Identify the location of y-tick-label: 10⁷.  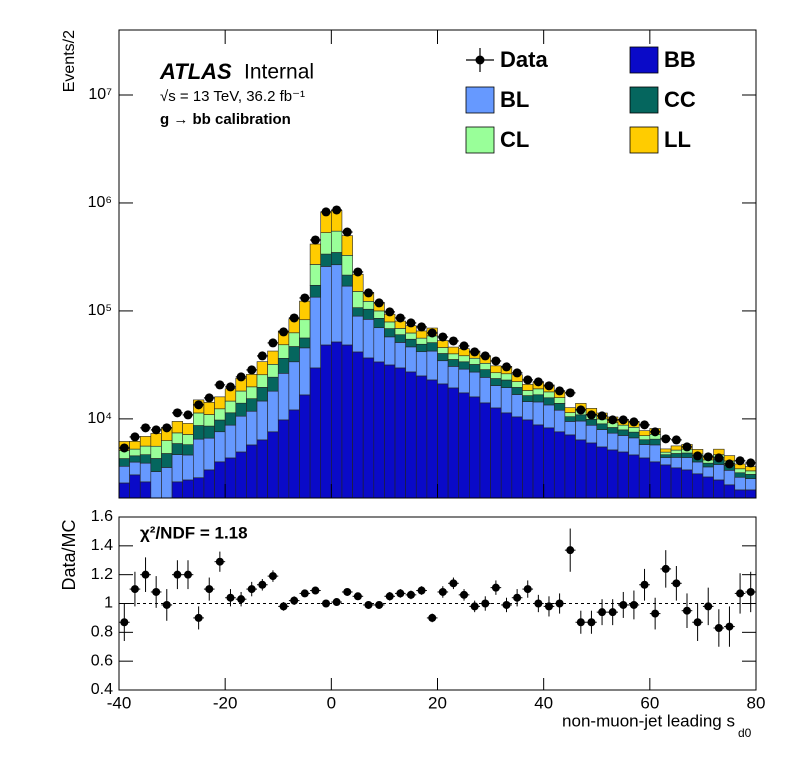
(100, 94).